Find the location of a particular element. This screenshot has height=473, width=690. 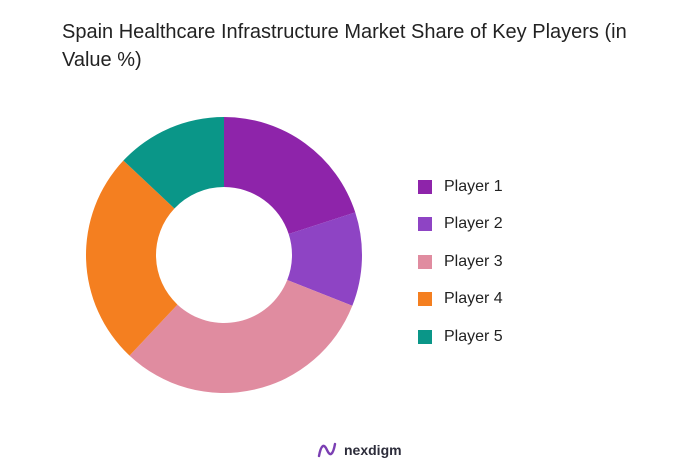

legend-label: Player 5 is located at coordinates (473, 336).